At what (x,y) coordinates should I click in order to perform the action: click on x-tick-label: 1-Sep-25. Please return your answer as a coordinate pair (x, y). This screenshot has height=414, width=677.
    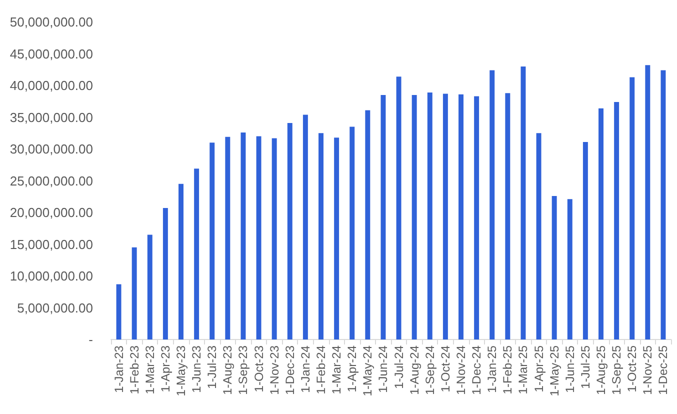
    Looking at the image, I should click on (617, 370).